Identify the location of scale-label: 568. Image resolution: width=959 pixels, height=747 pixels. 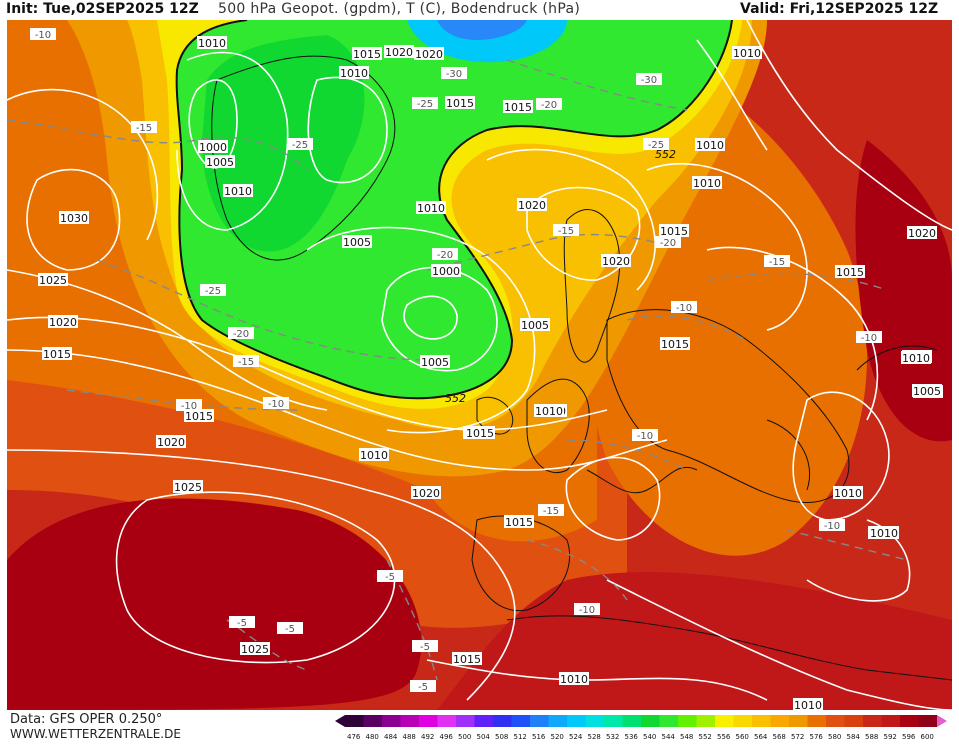
(779, 737).